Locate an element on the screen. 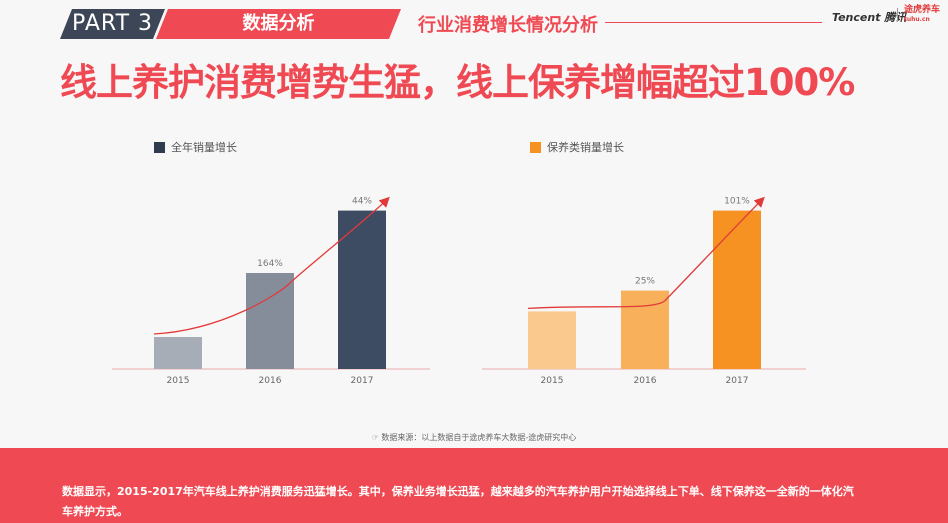  part-label: PART 3 is located at coordinates (112, 24).